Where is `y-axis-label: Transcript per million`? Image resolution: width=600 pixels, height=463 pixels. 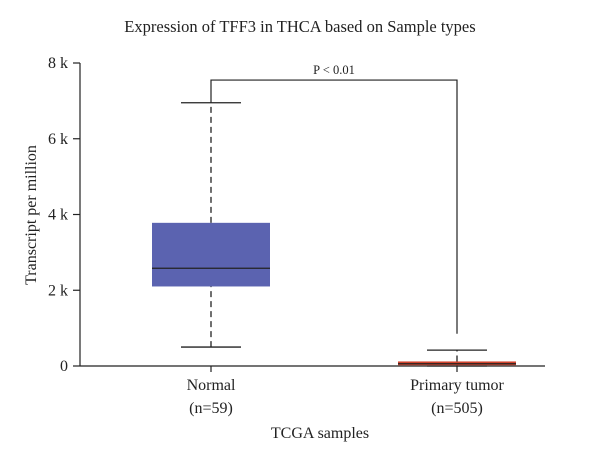
y-axis-label: Transcript per million is located at coordinates (31, 215).